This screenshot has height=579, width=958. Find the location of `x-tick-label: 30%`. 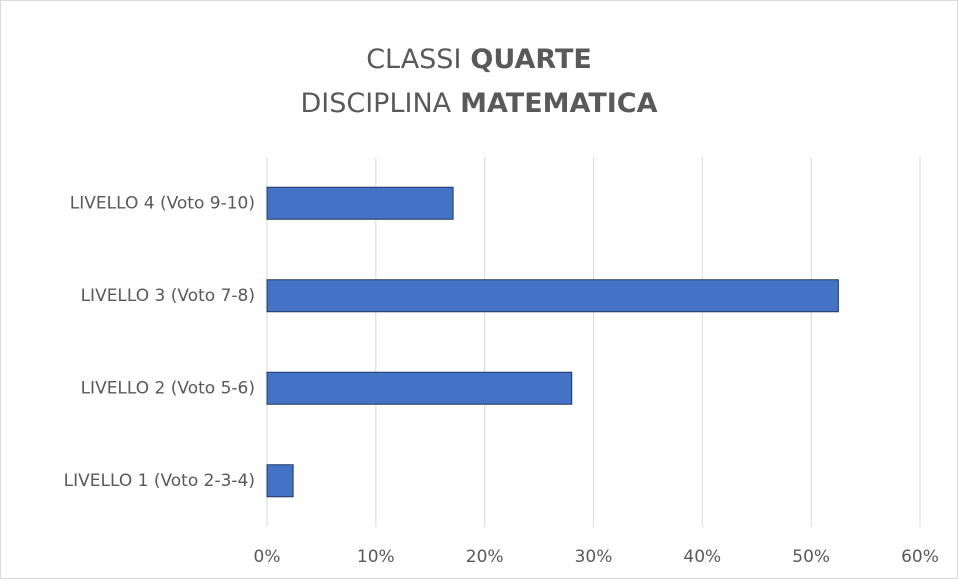

x-tick-label: 30% is located at coordinates (594, 557).